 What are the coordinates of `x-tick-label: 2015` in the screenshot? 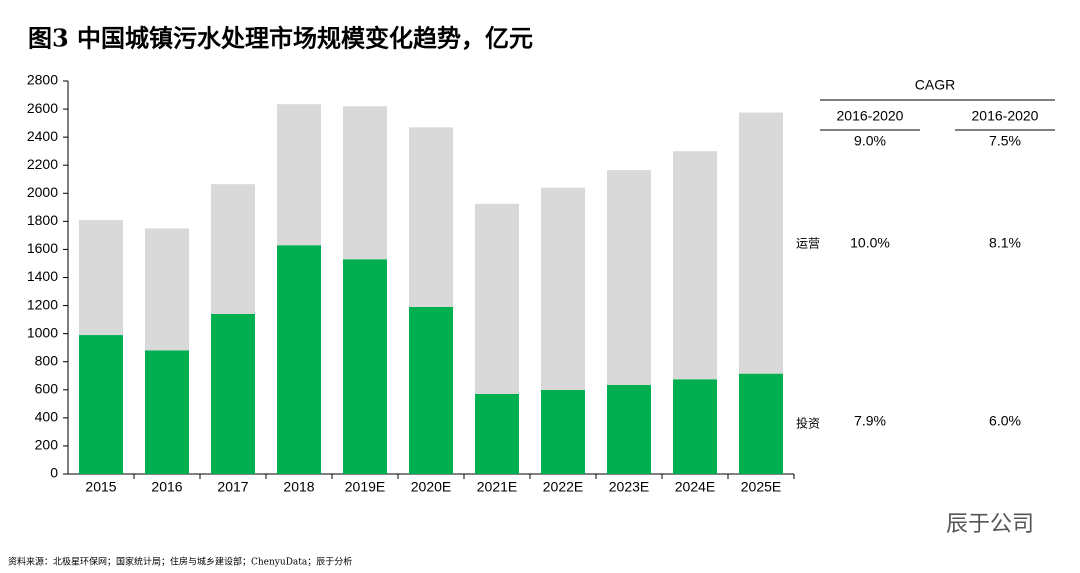 It's located at (100, 487).